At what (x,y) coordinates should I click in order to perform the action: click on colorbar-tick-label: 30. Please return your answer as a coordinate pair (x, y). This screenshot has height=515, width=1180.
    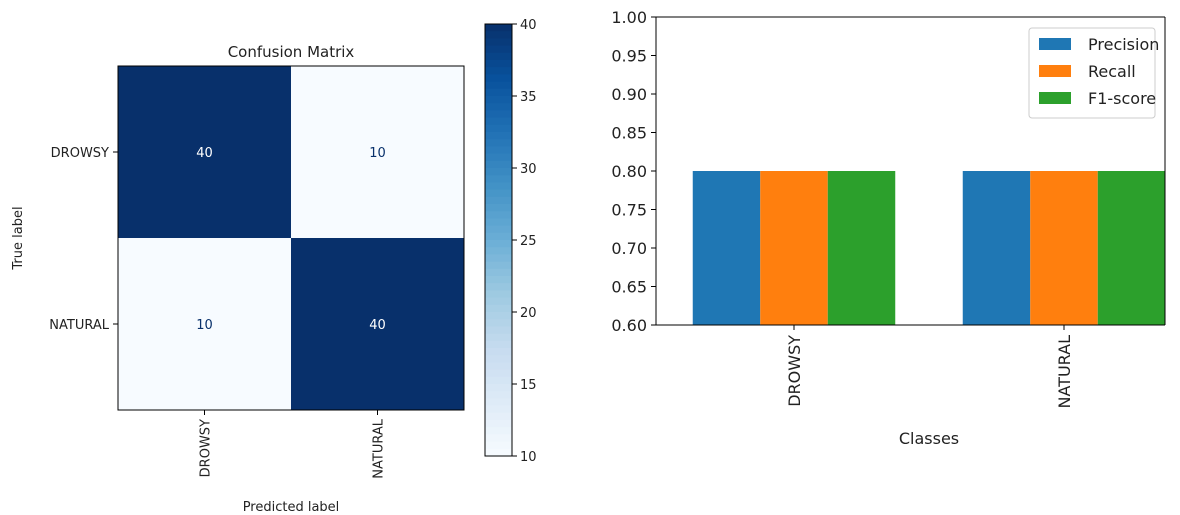
    Looking at the image, I should click on (528, 169).